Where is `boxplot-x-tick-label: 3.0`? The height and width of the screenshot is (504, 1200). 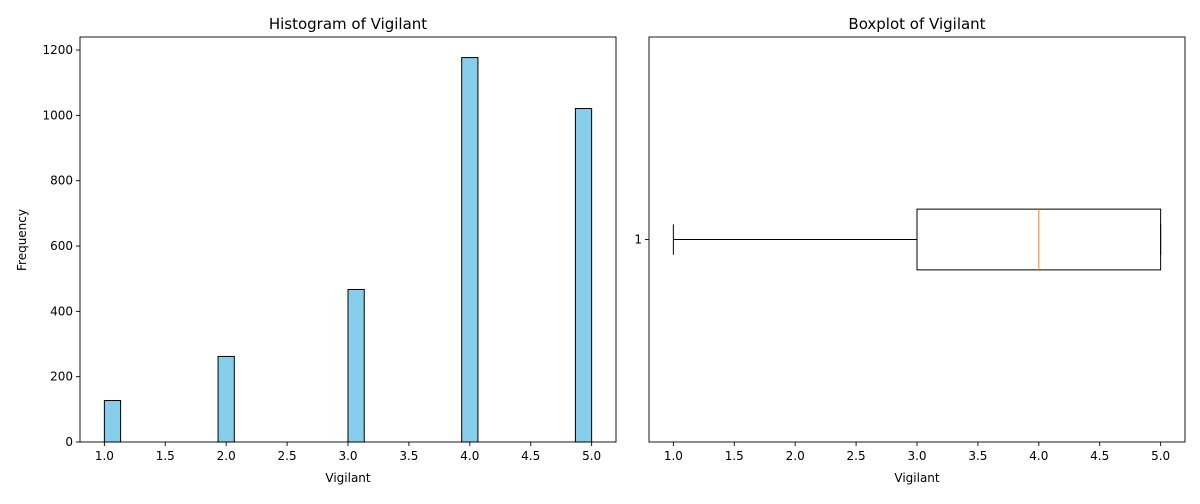
boxplot-x-tick-label: 3.0 is located at coordinates (916, 456).